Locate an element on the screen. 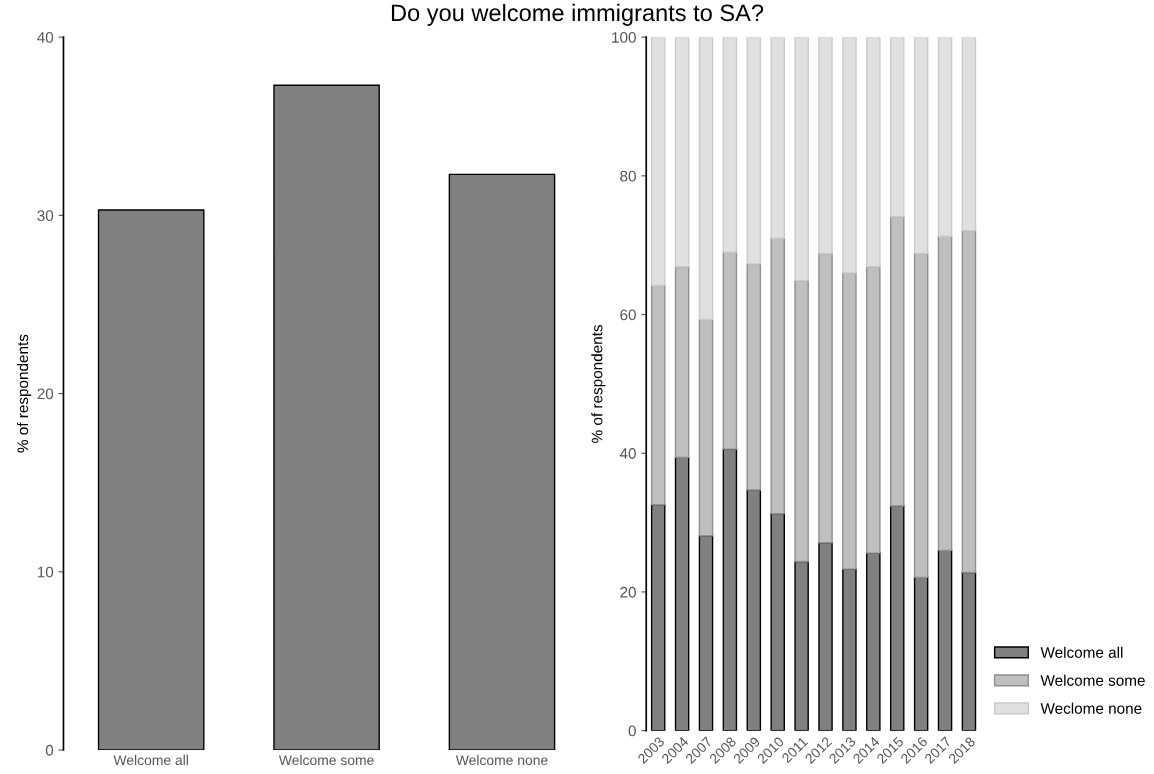 The width and height of the screenshot is (1154, 774). legend-label: Welcome some is located at coordinates (1092, 680).